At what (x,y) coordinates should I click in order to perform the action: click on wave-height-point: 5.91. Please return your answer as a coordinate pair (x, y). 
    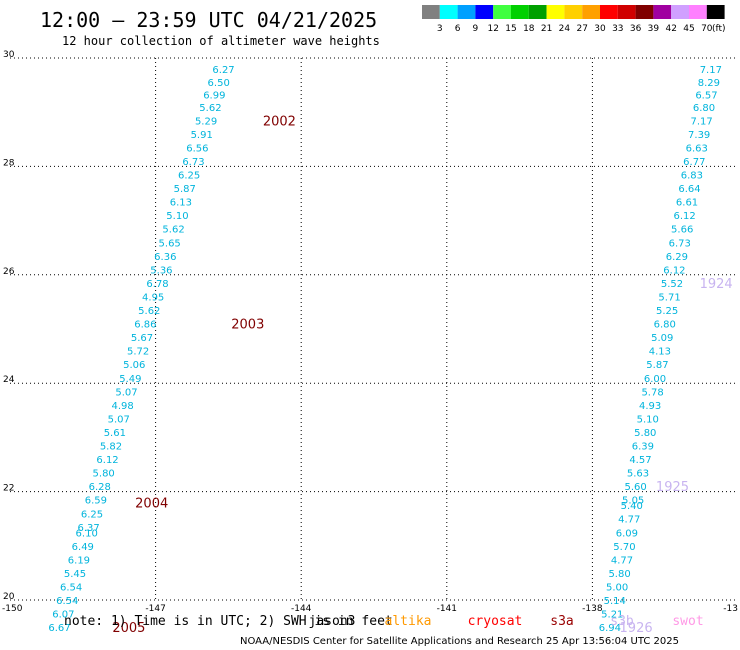
    Looking at the image, I should click on (202, 135).